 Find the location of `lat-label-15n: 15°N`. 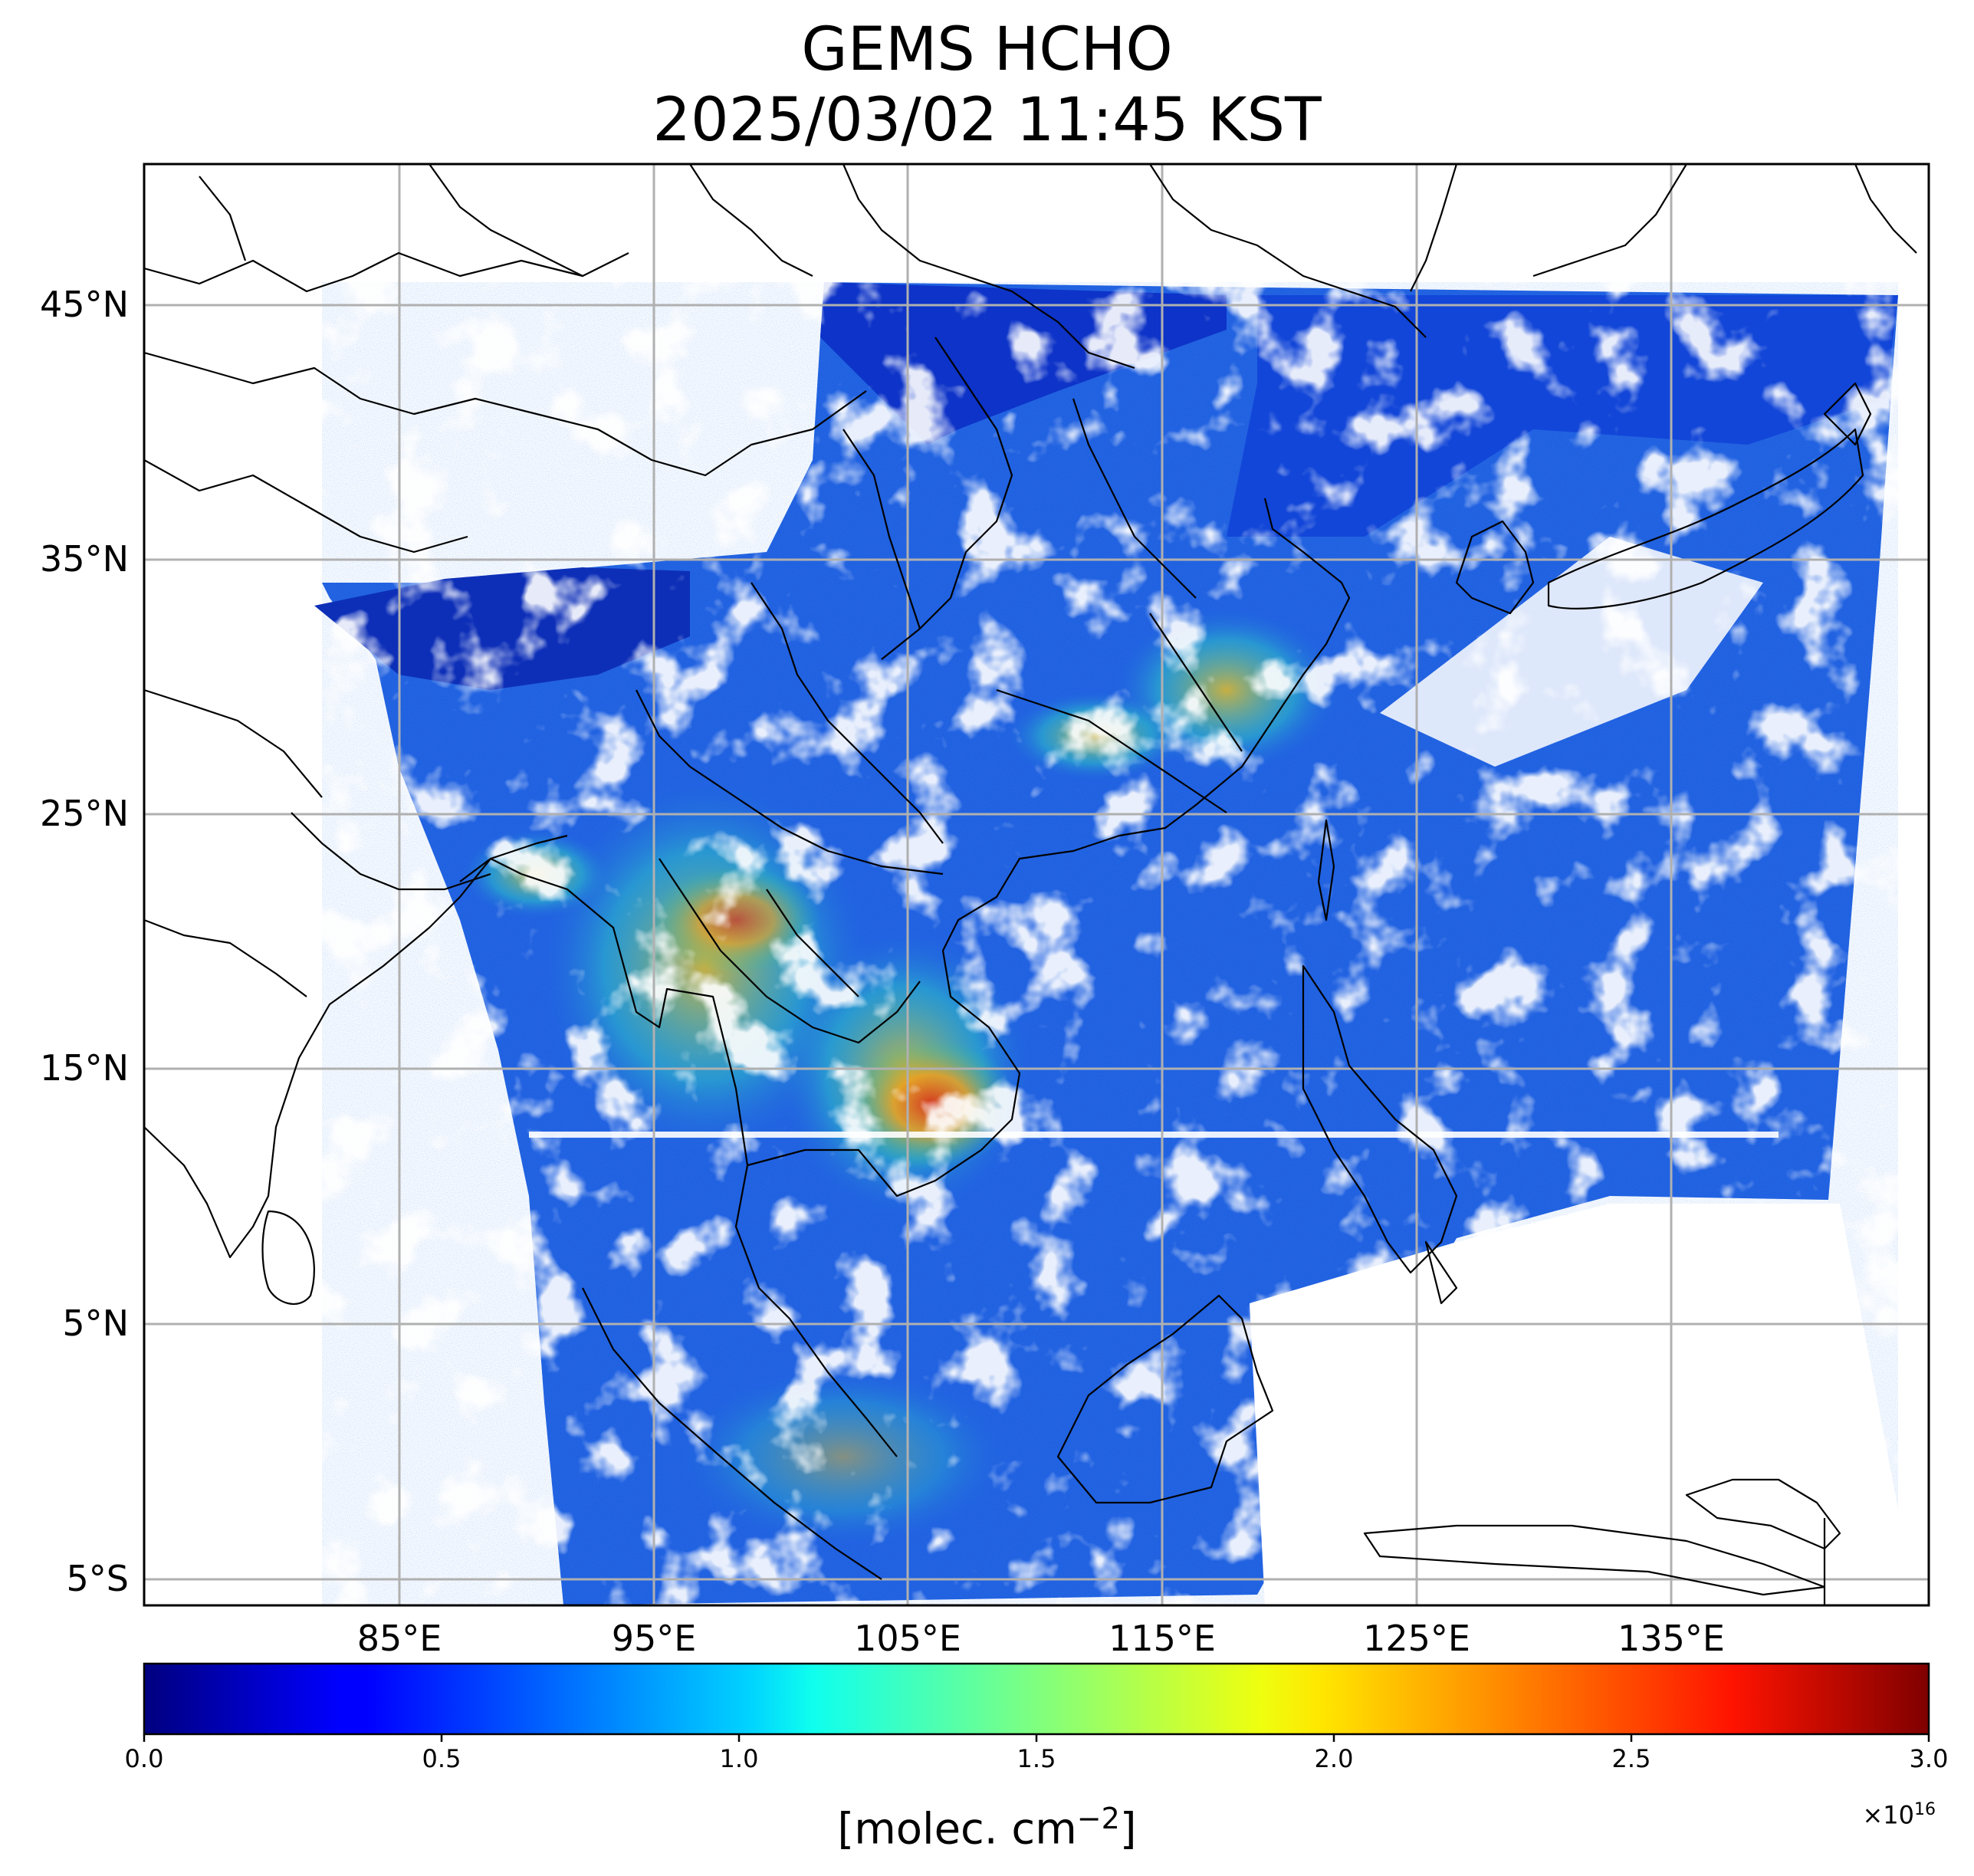

lat-label-15n: 15°N is located at coordinates (84, 1068).